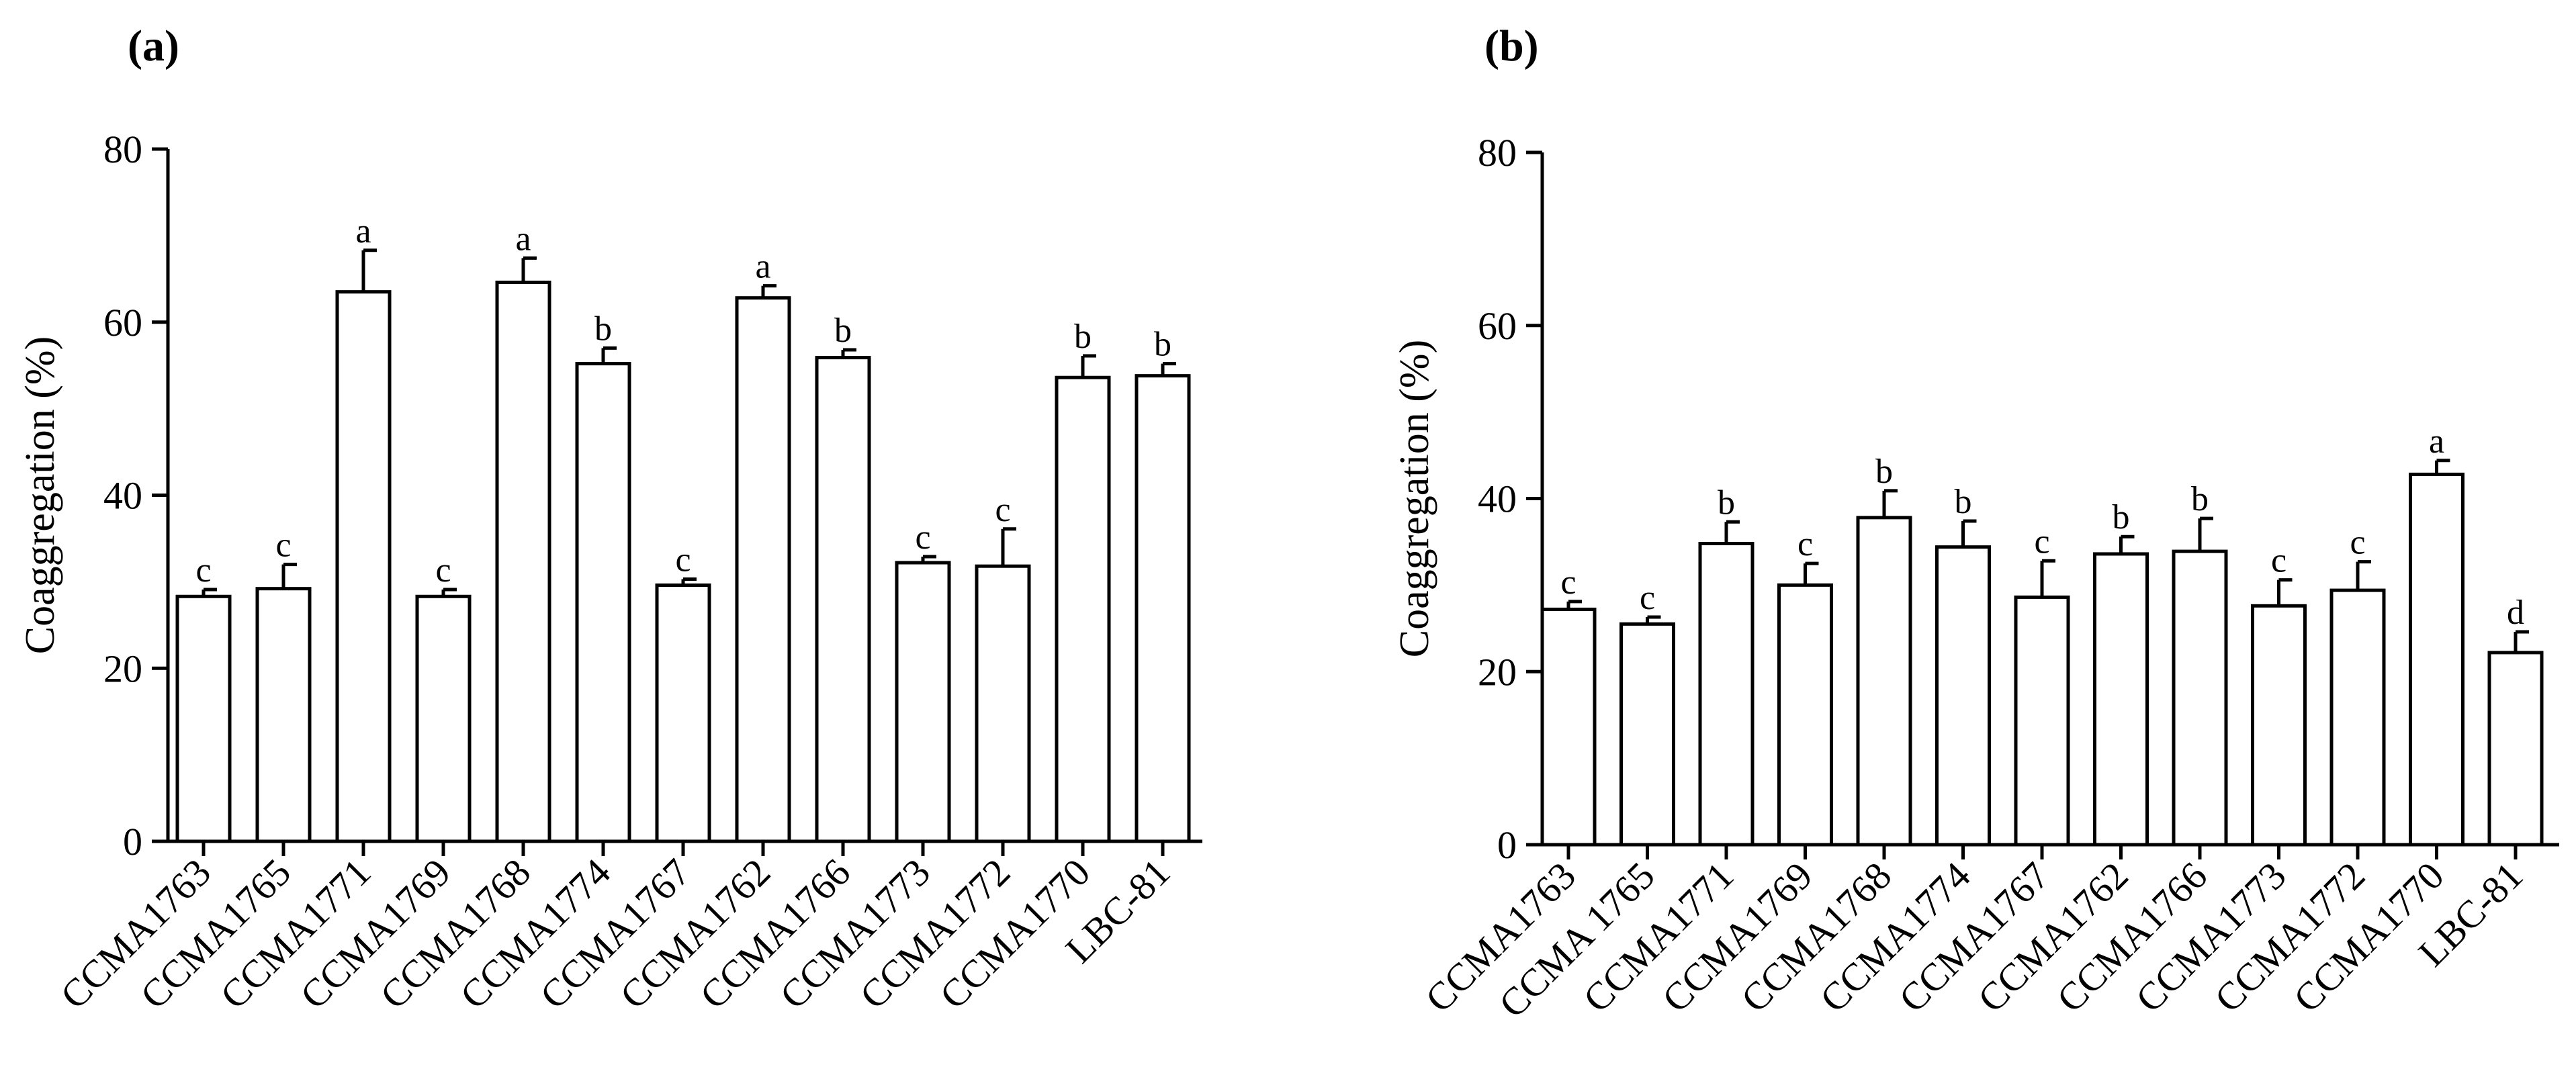  What do you see at coordinates (2279, 725) in the screenshot?
I see `panel-b-bar-ccma1773` at bounding box center [2279, 725].